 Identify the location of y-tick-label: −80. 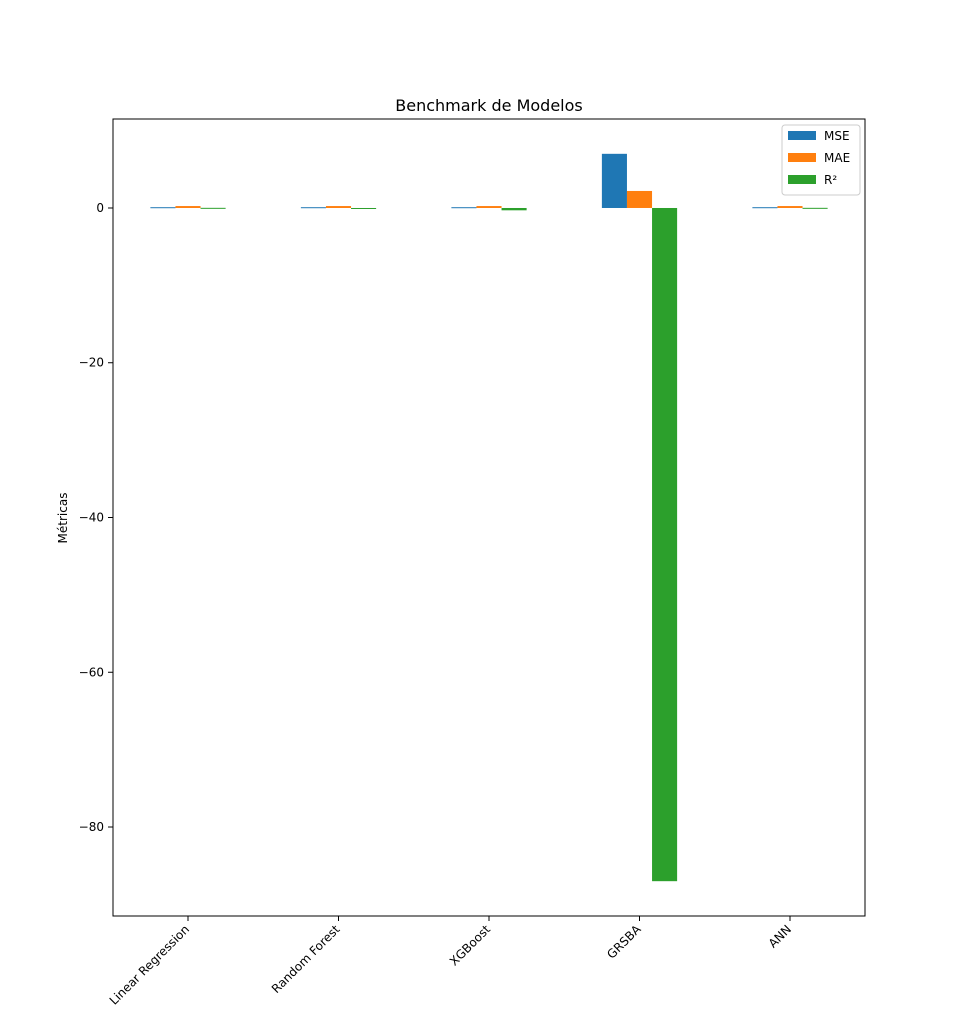
(91, 827).